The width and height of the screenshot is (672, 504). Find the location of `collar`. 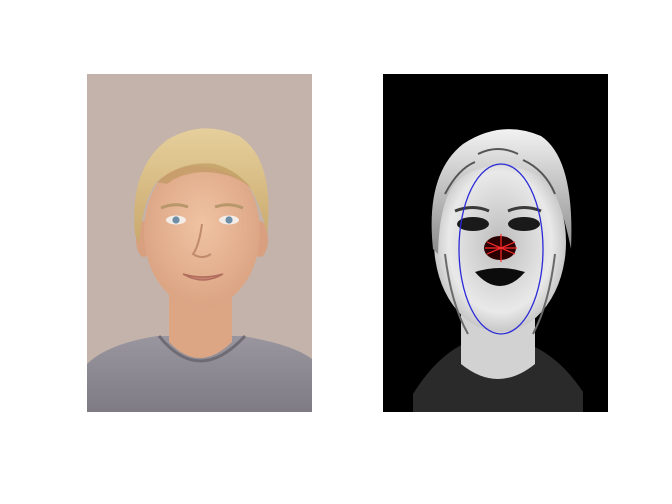

collar is located at coordinates (202, 348).